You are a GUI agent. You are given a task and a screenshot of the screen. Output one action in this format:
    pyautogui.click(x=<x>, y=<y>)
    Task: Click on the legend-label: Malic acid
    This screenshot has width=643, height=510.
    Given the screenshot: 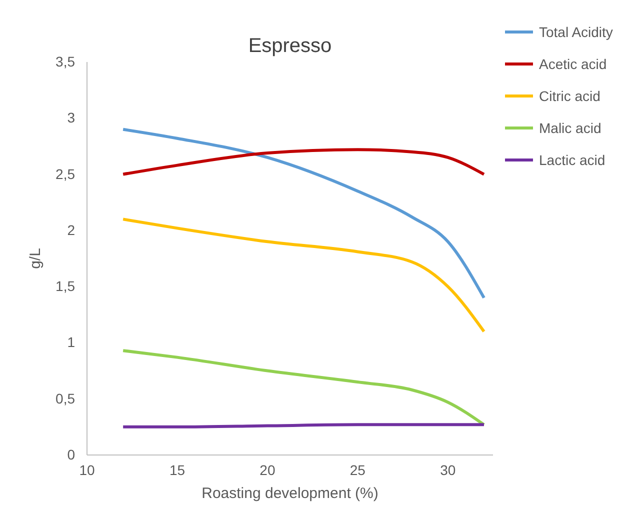 What is the action you would take?
    pyautogui.click(x=570, y=128)
    